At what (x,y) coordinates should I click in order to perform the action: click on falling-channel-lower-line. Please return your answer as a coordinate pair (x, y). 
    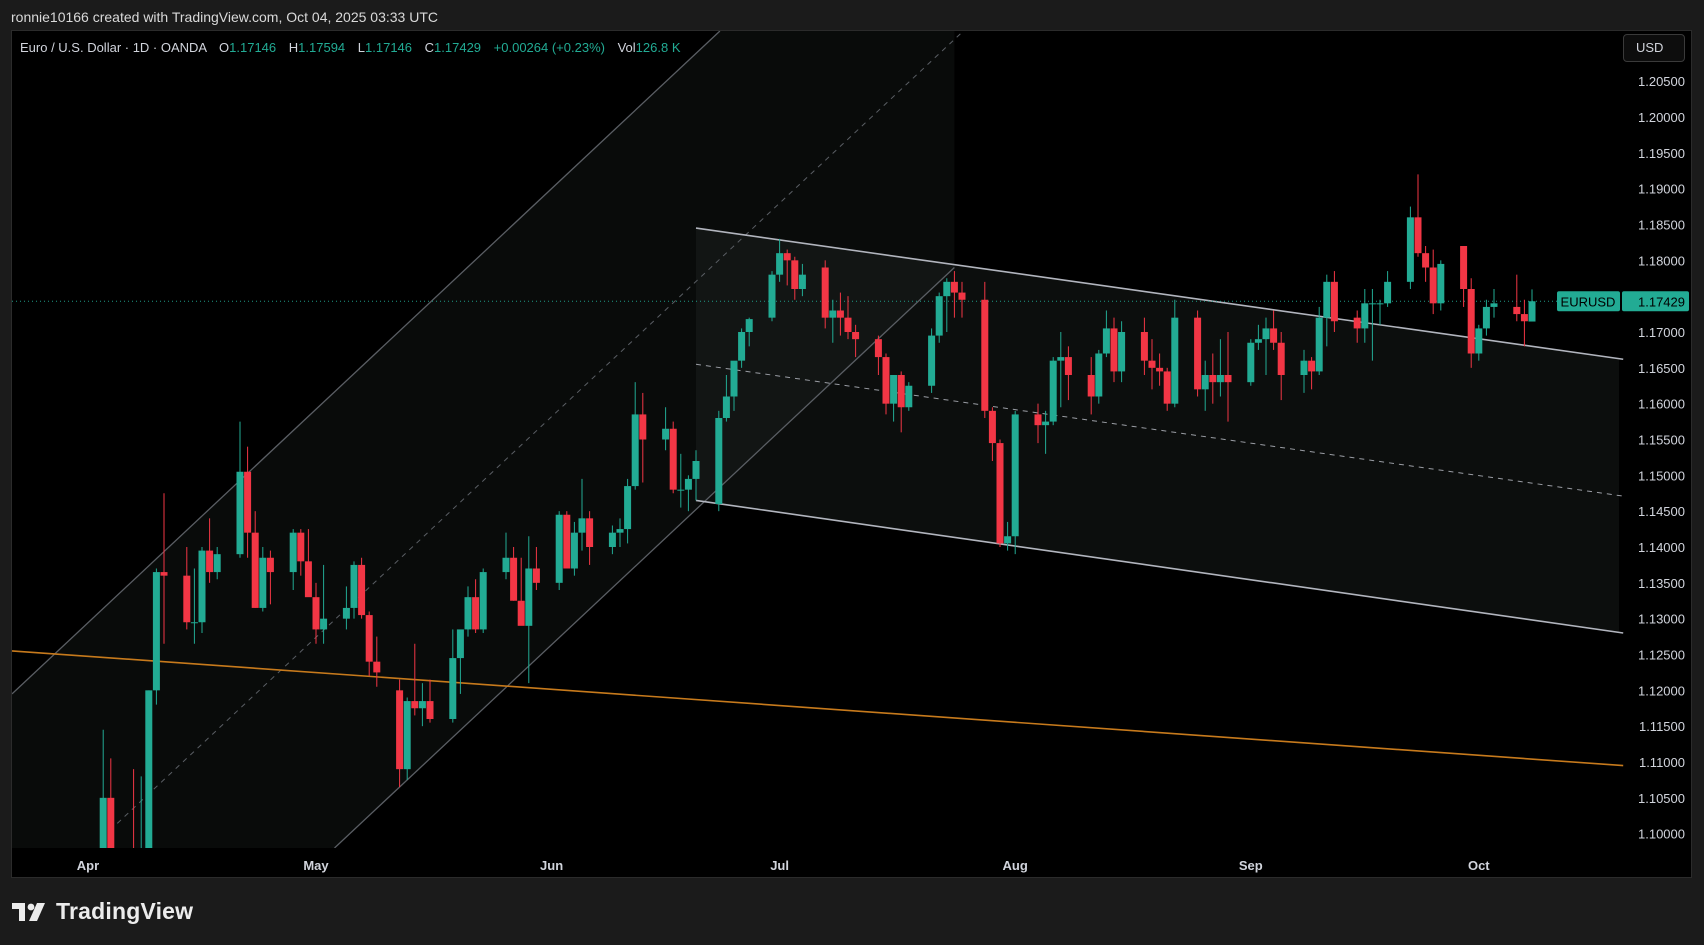
    Looking at the image, I should click on (1159, 566).